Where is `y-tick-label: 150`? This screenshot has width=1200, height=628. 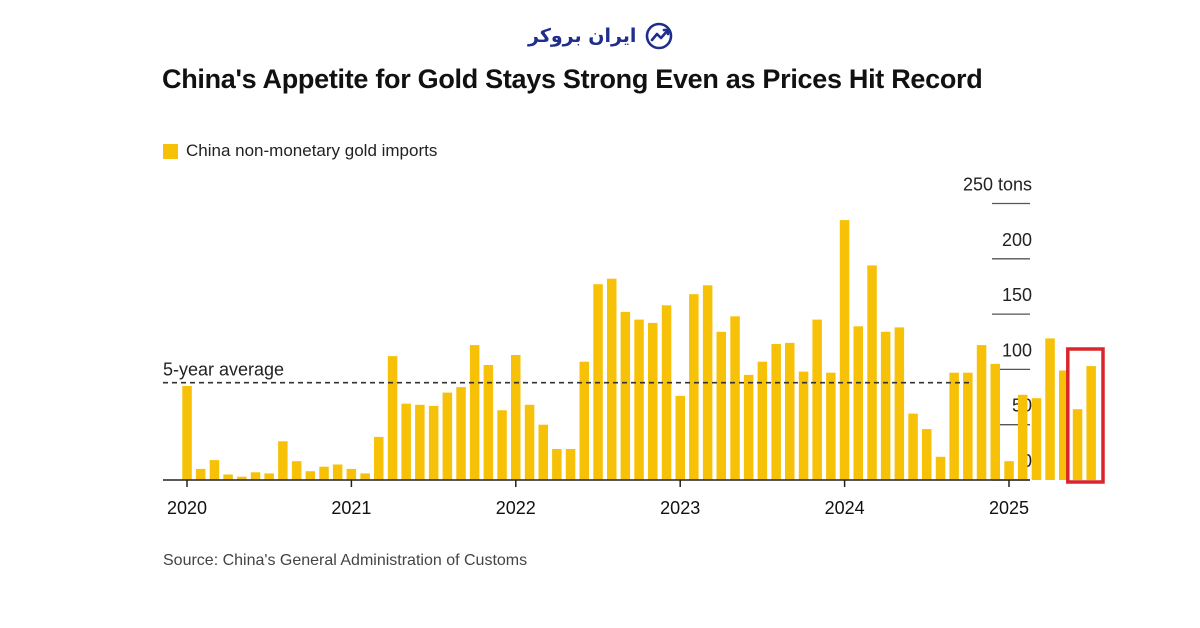
y-tick-label: 150 is located at coordinates (1017, 295).